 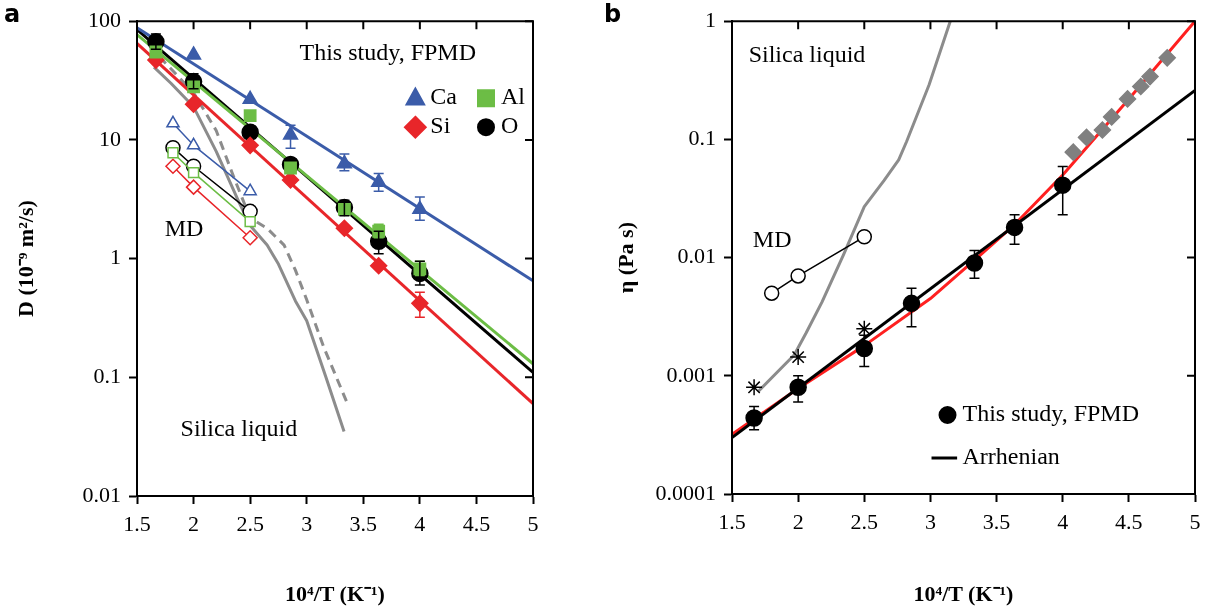 I want to click on legend-label: Ca, so click(x=444, y=96).